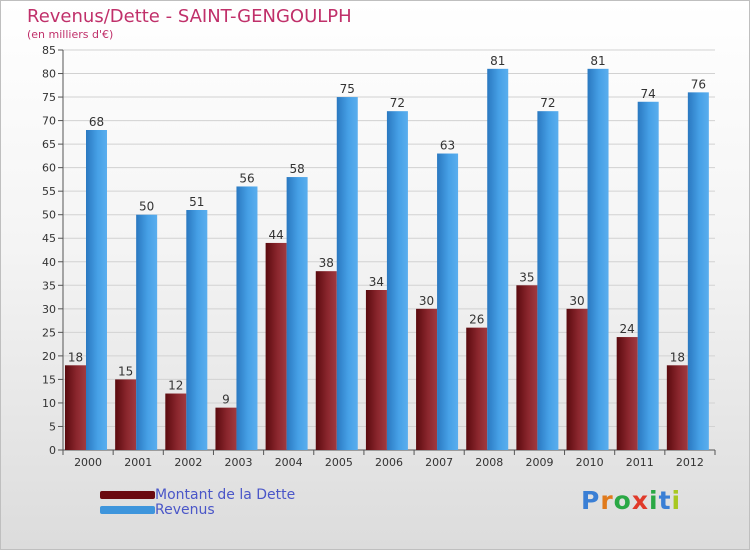 This screenshot has width=750, height=550. Describe the element at coordinates (125, 371) in the screenshot. I see `data-label: 15` at that location.